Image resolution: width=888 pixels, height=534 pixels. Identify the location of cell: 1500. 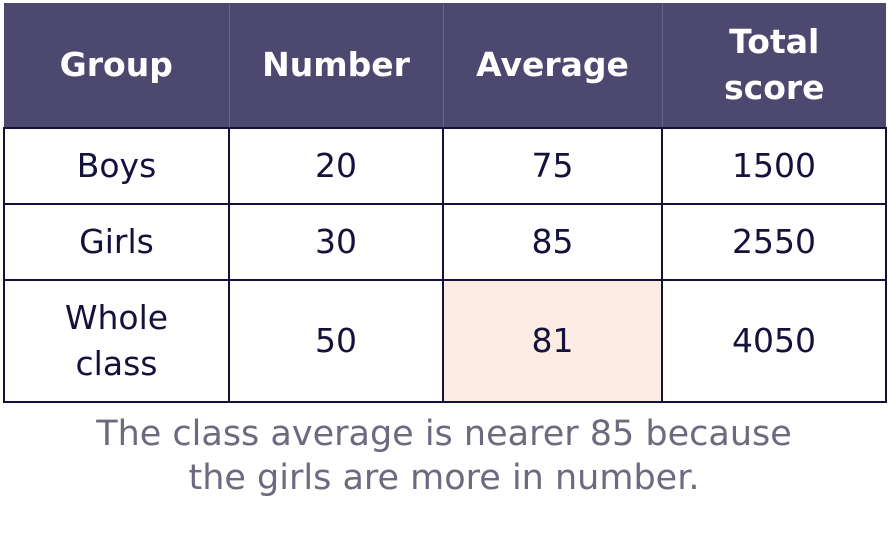
(774, 166).